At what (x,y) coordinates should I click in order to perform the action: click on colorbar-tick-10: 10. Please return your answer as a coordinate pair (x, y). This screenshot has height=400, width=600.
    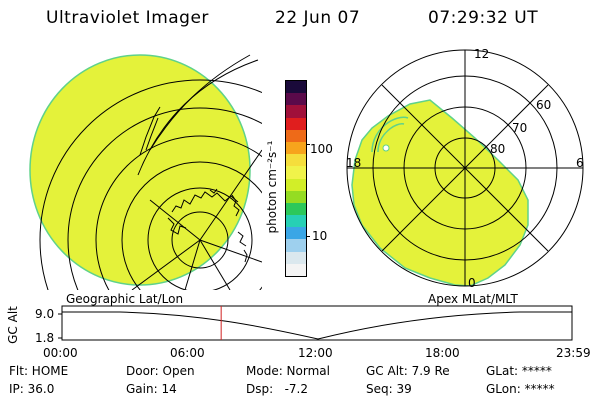
    Looking at the image, I should click on (320, 236).